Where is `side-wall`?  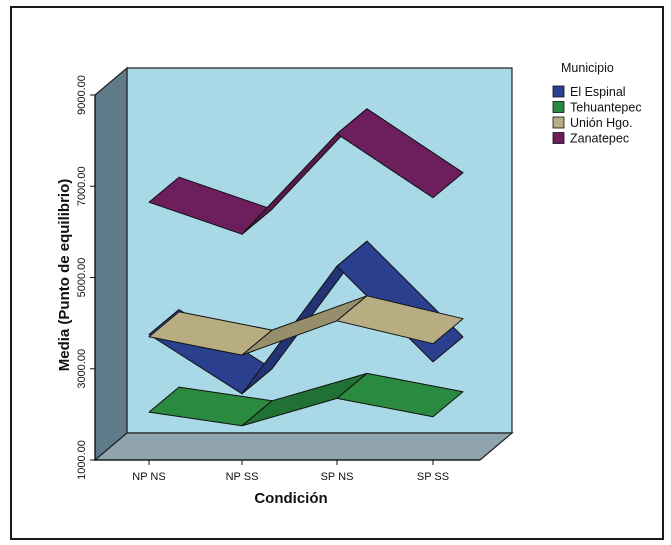
side-wall is located at coordinates (111, 264).